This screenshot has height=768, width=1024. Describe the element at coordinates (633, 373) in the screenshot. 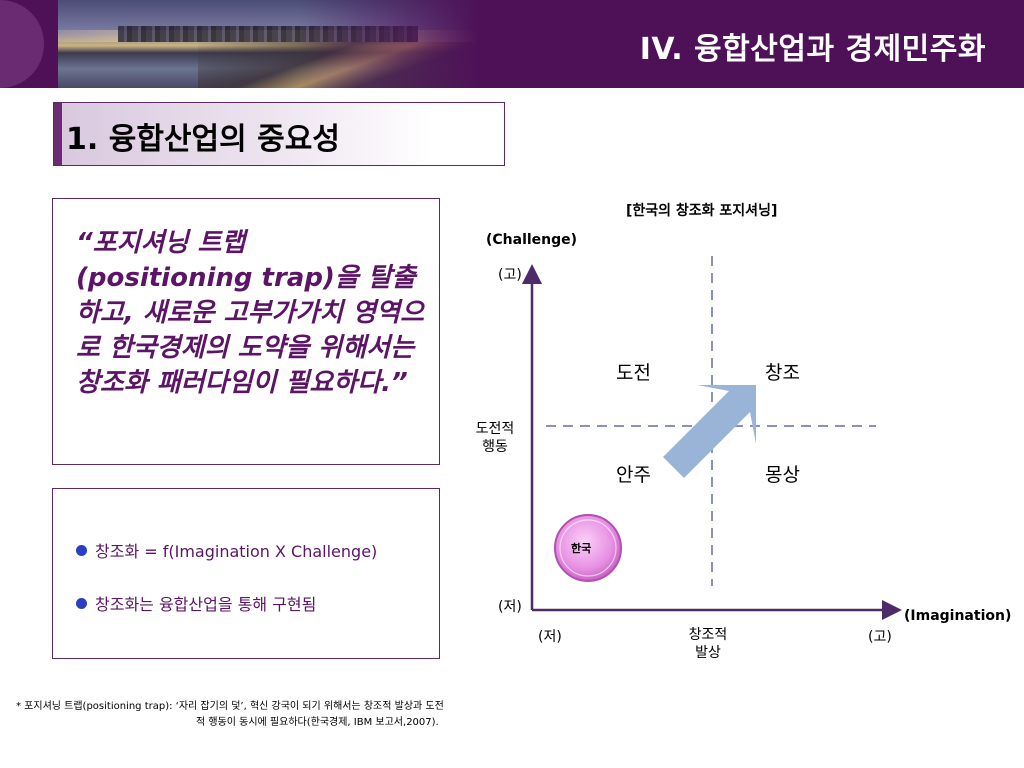

I see `quadrant-top-left: 도전` at that location.